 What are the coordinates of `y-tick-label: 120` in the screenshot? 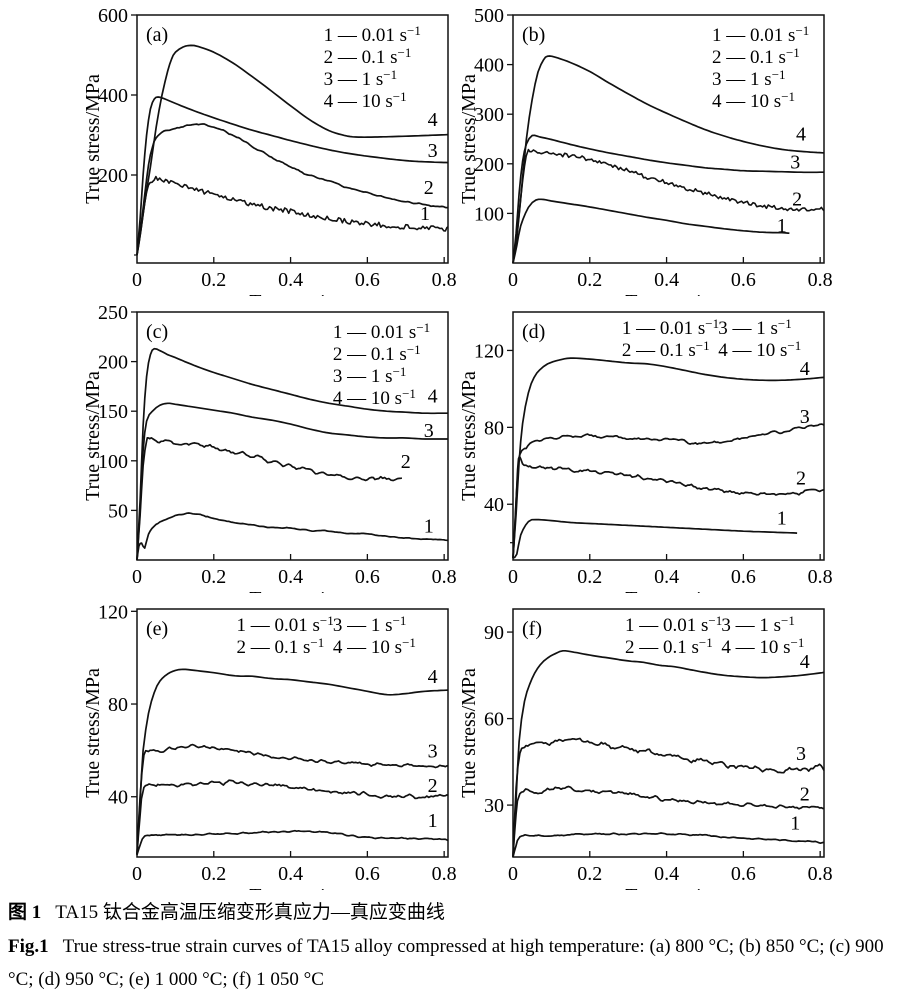 It's located at (113, 612).